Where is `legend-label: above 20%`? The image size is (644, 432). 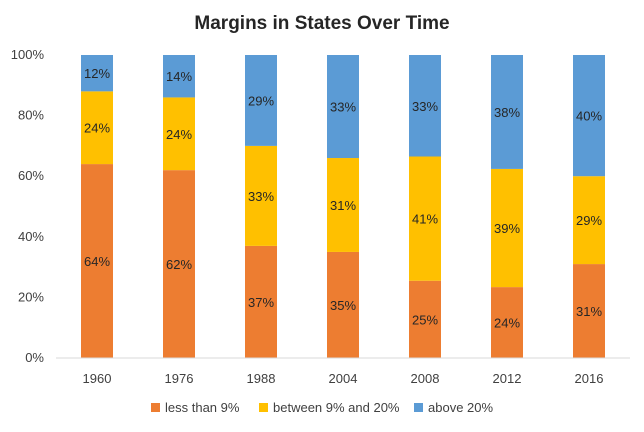
legend-label: above 20% is located at coordinates (460, 407).